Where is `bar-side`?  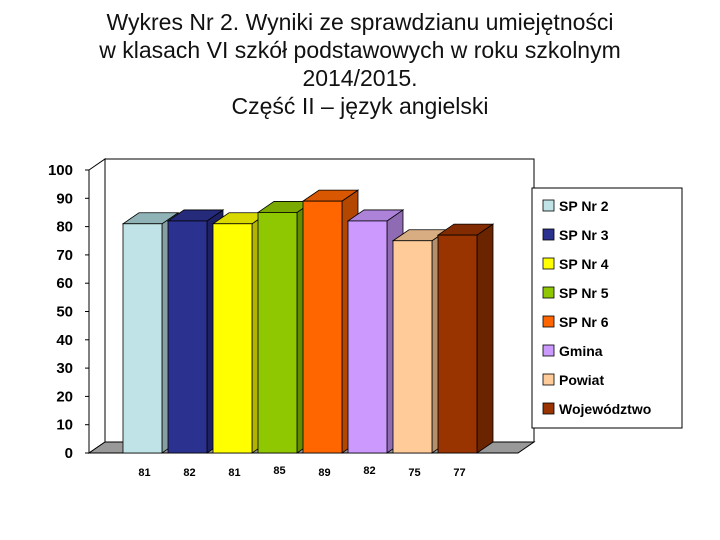
bar-side is located at coordinates (485, 338).